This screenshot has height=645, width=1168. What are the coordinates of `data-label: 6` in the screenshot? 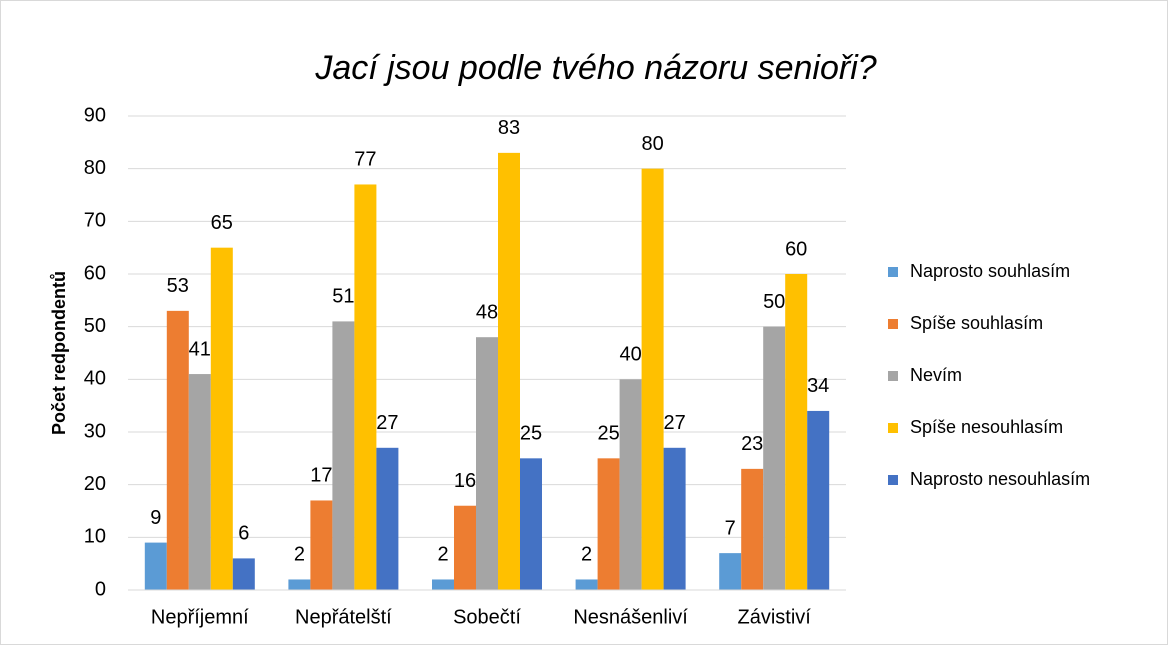 It's located at (243, 534).